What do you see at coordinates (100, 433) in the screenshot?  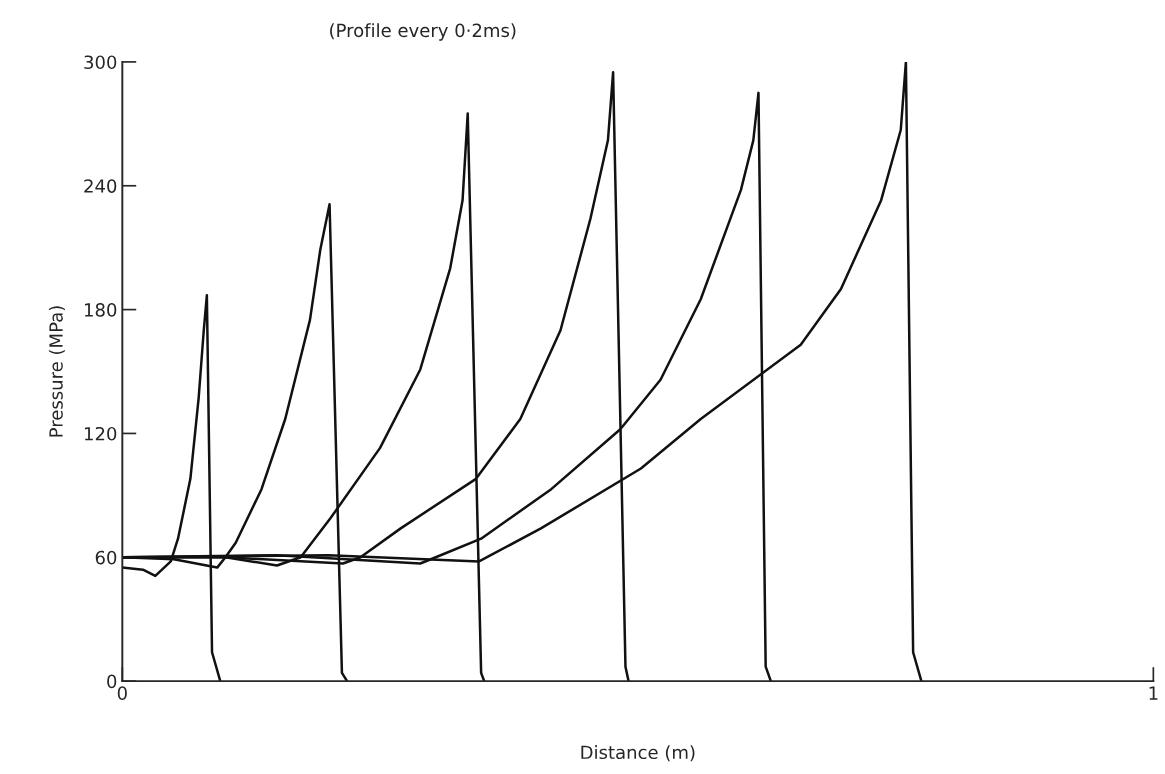 I see `y-tick-label: 120` at bounding box center [100, 433].